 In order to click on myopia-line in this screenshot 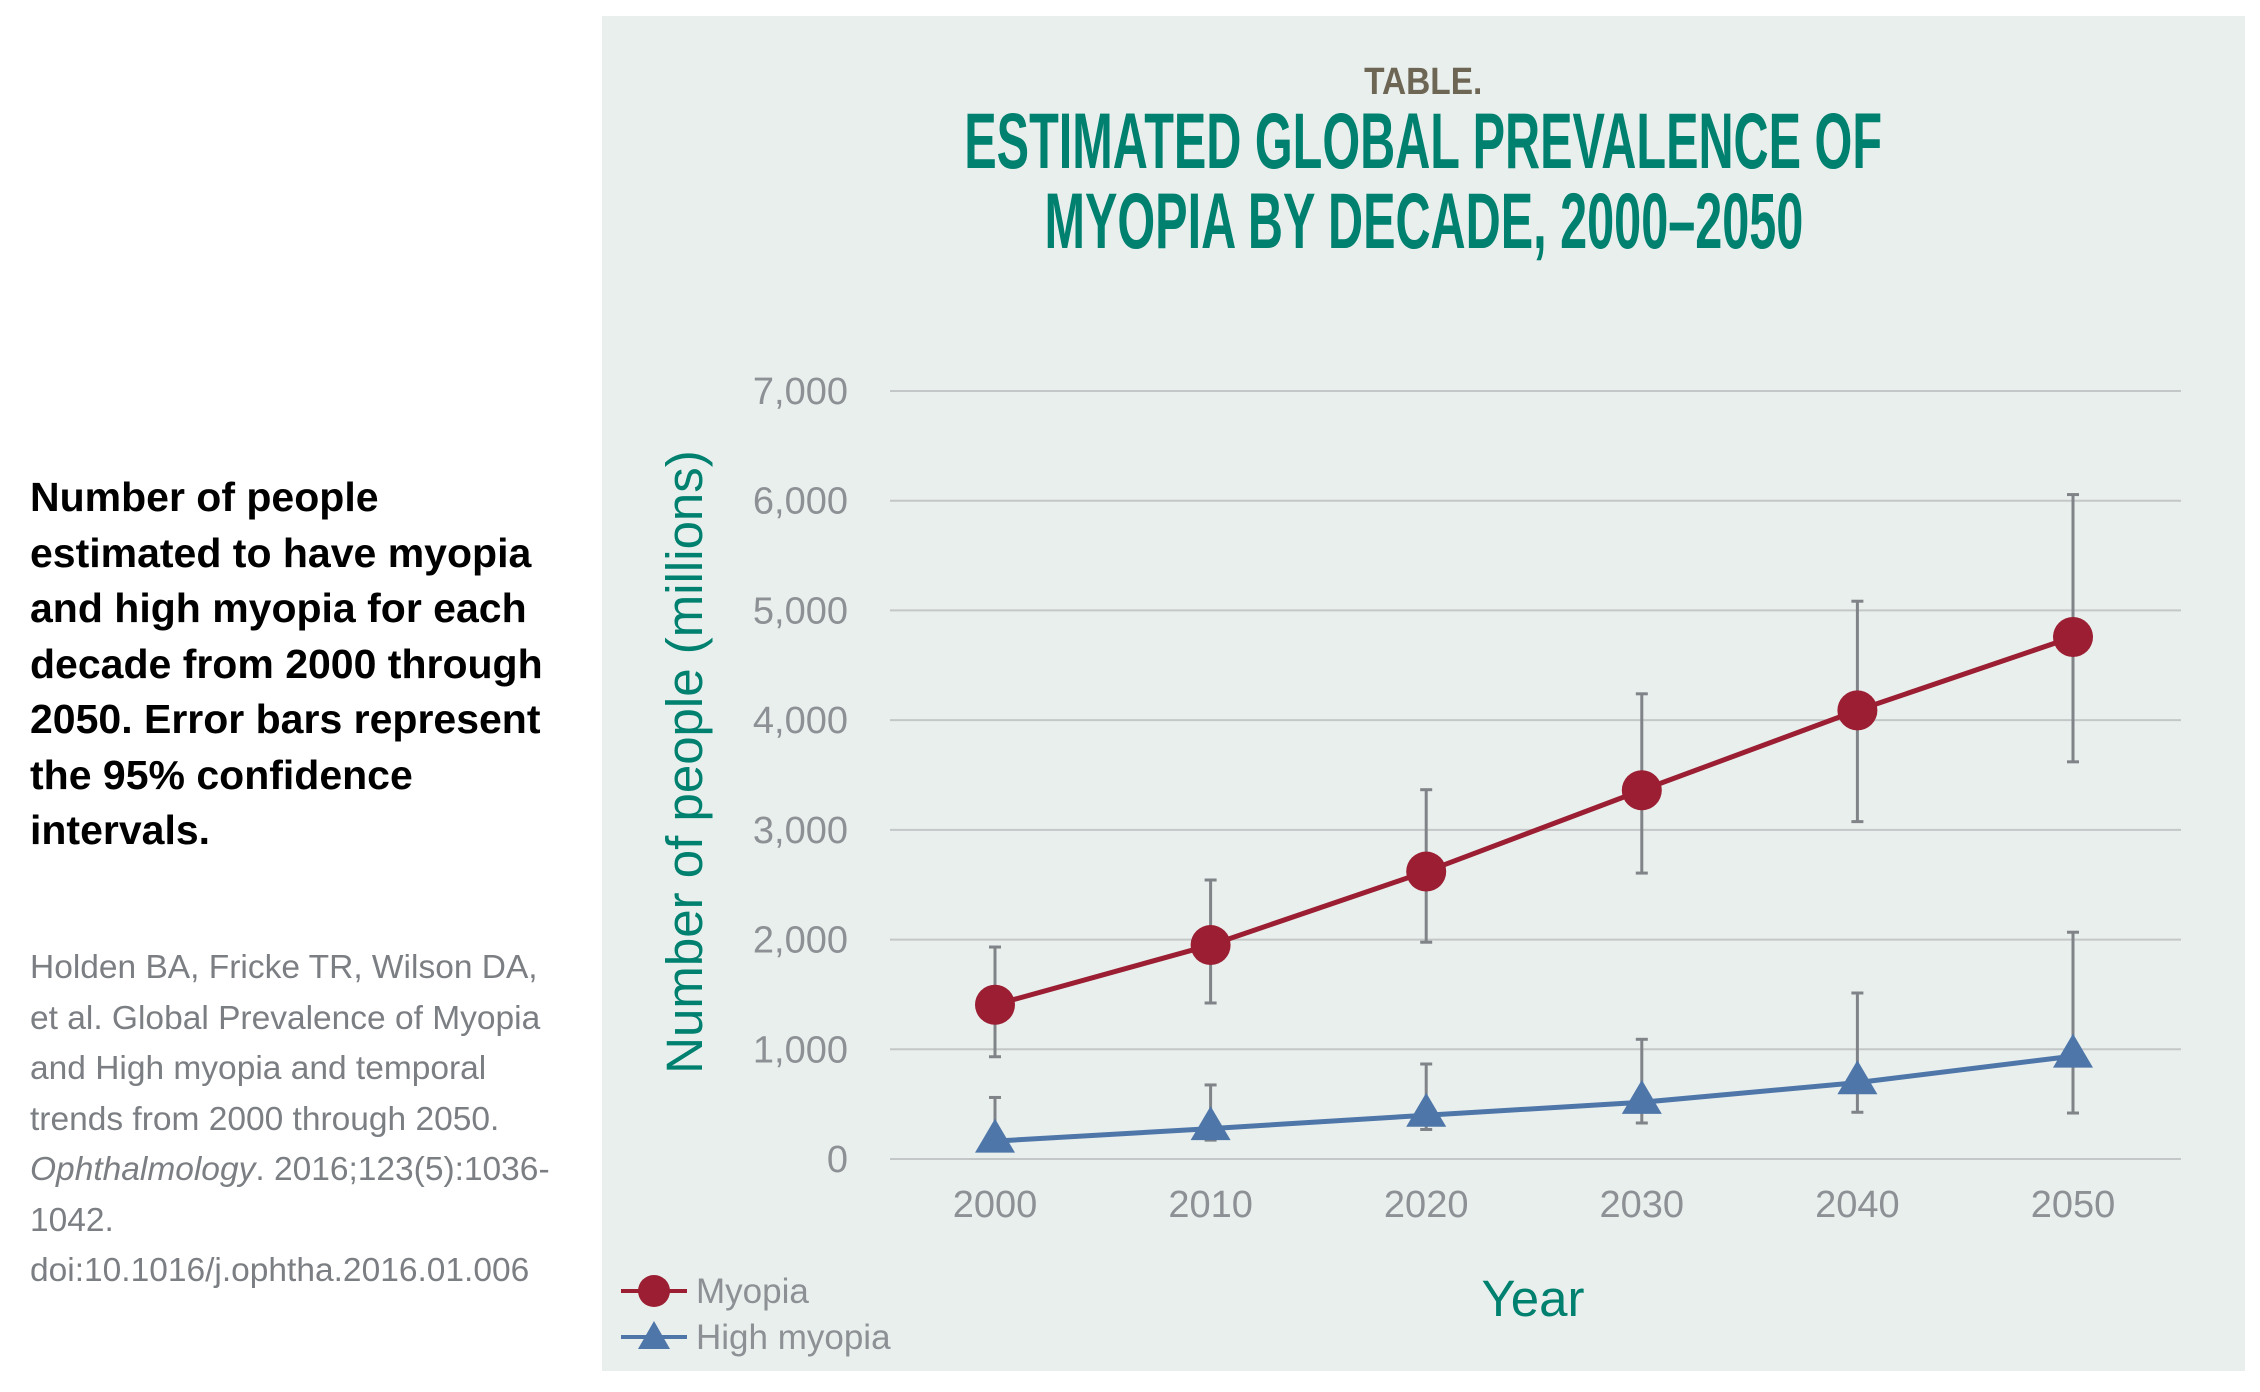, I will do `click(1534, 821)`.